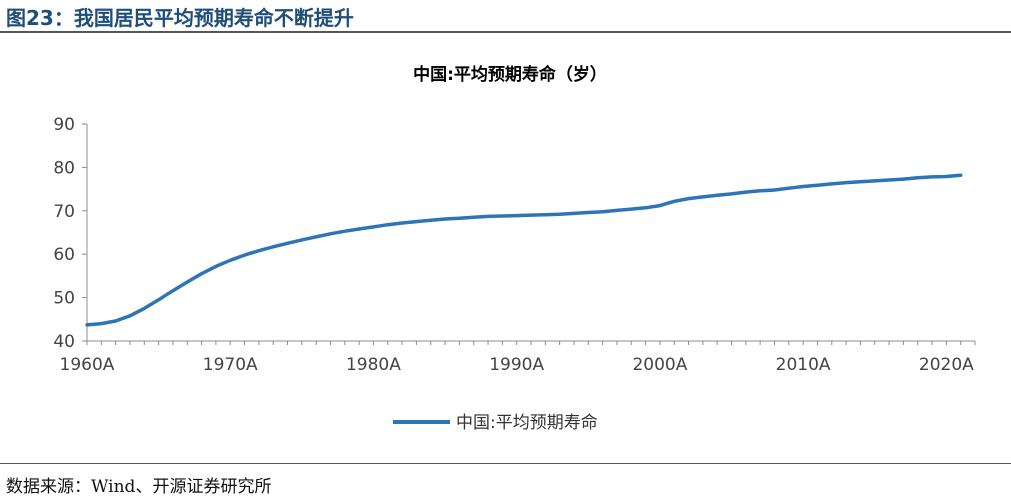 The width and height of the screenshot is (1011, 497). I want to click on y-tick-labels: 40 50 60 70 80 90, so click(64, 233).